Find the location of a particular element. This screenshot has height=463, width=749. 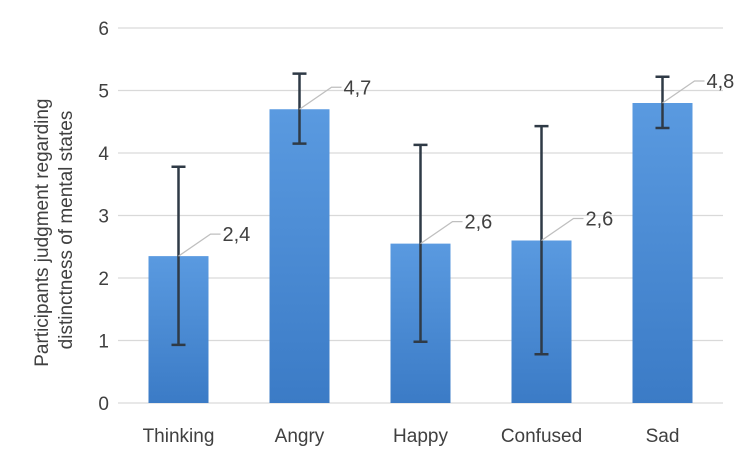

bar-angry is located at coordinates (299, 256).